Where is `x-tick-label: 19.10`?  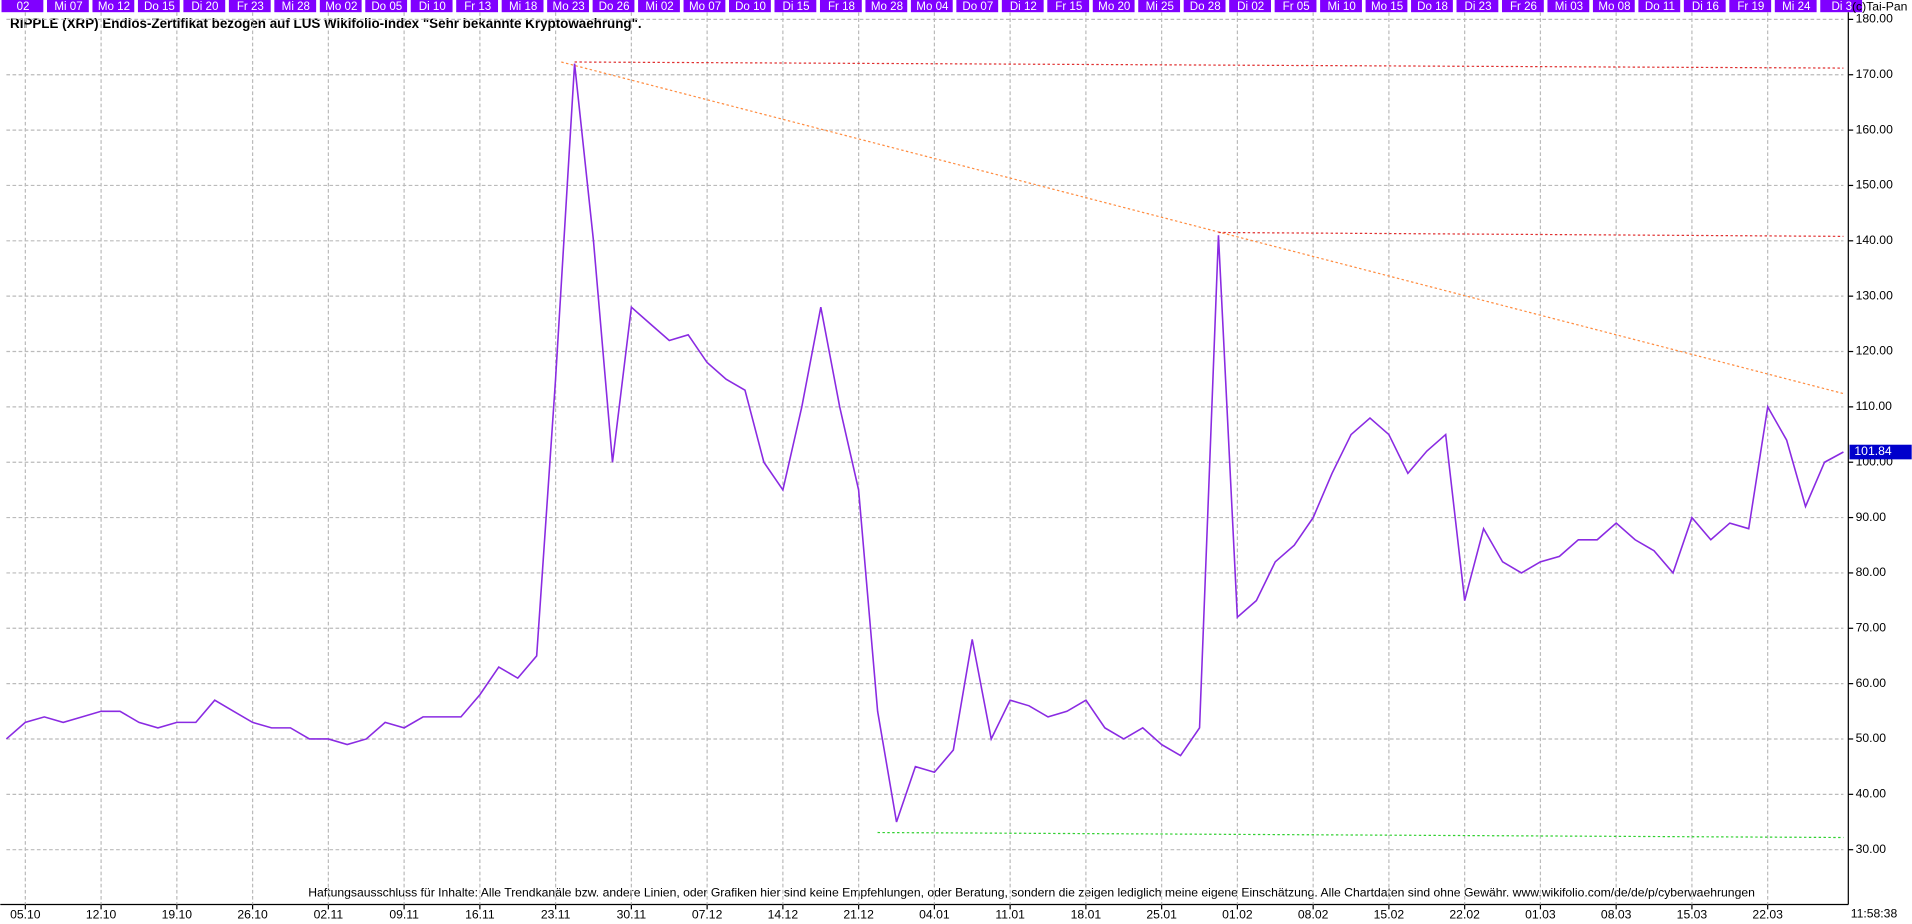
x-tick-label: 19.10 is located at coordinates (177, 915).